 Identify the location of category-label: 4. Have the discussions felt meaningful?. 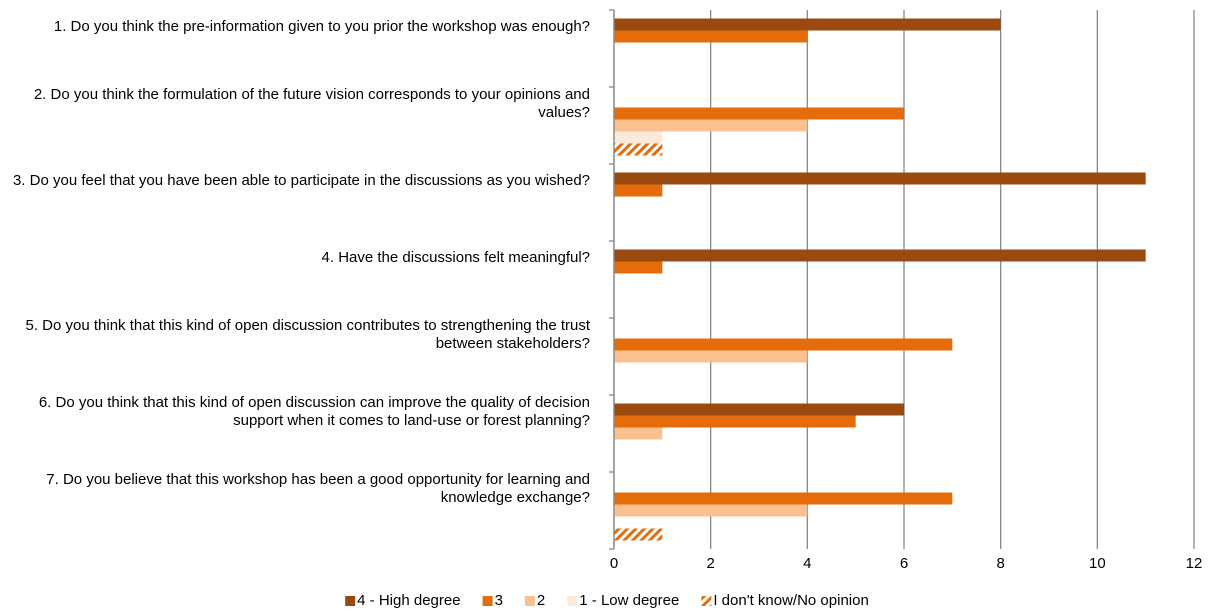
(455, 257).